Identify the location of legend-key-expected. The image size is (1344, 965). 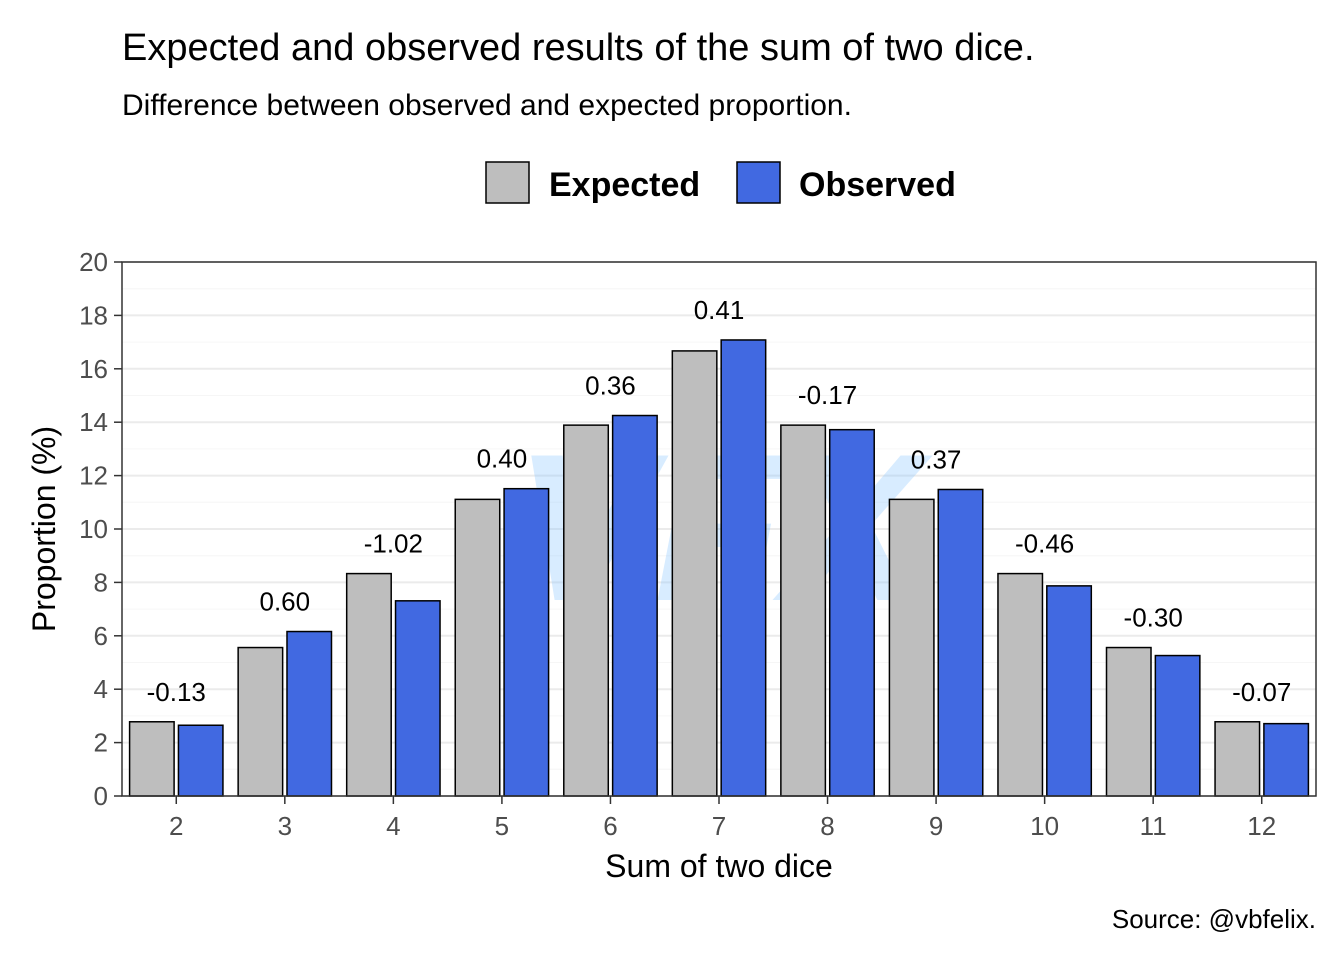
(507, 182).